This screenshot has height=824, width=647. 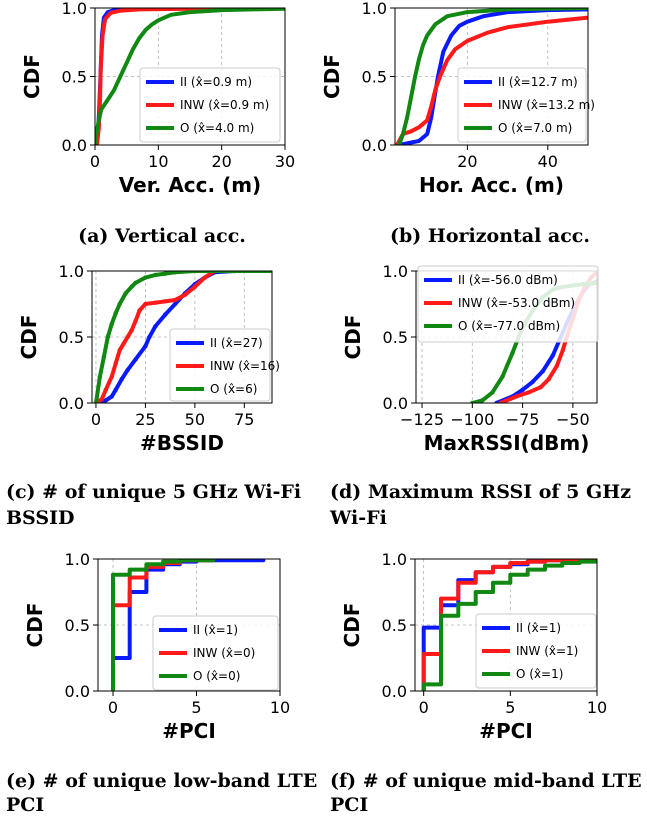 What do you see at coordinates (236, 343) in the screenshot?
I see `legend-label-ii: II (x̂=27)` at bounding box center [236, 343].